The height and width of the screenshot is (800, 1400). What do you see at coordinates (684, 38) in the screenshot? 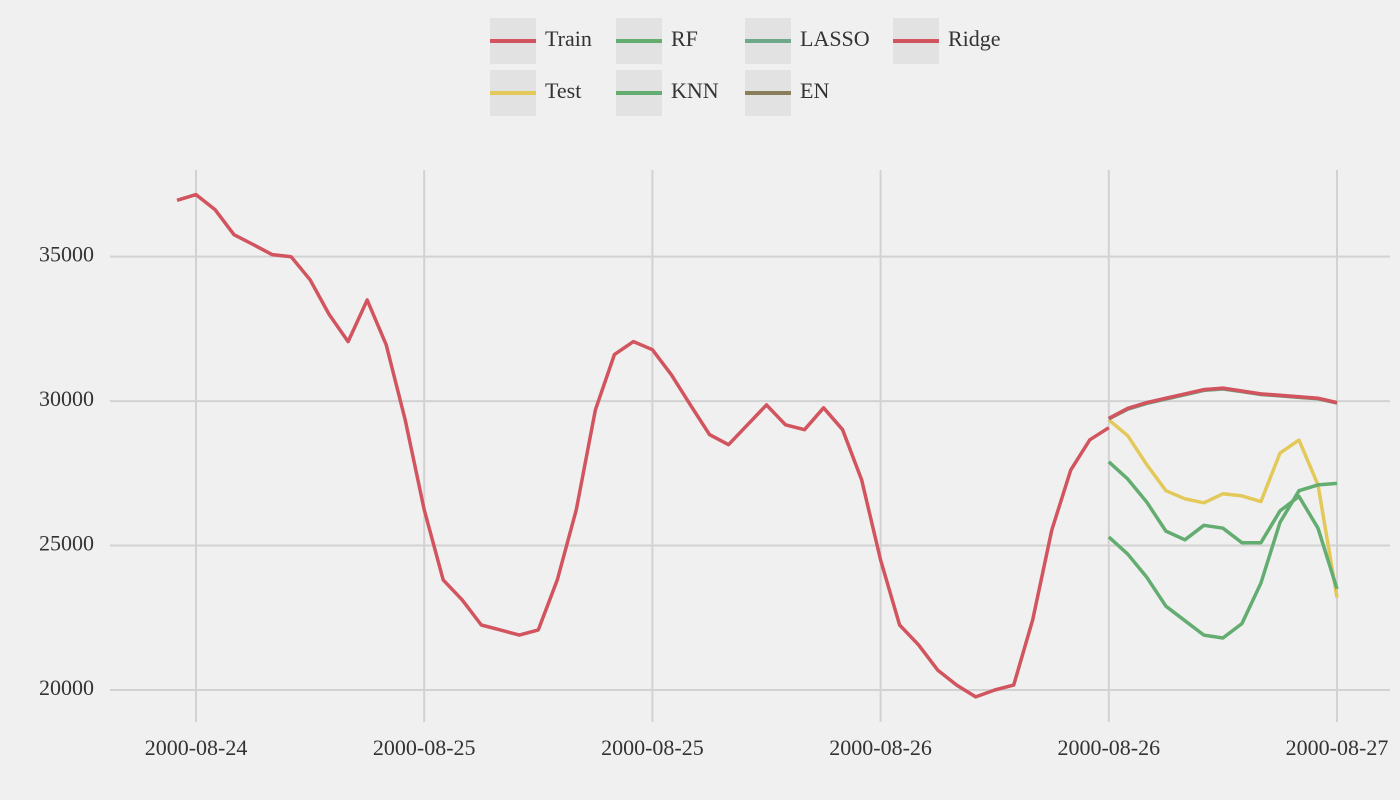
I see `legend-label: RF` at bounding box center [684, 38].